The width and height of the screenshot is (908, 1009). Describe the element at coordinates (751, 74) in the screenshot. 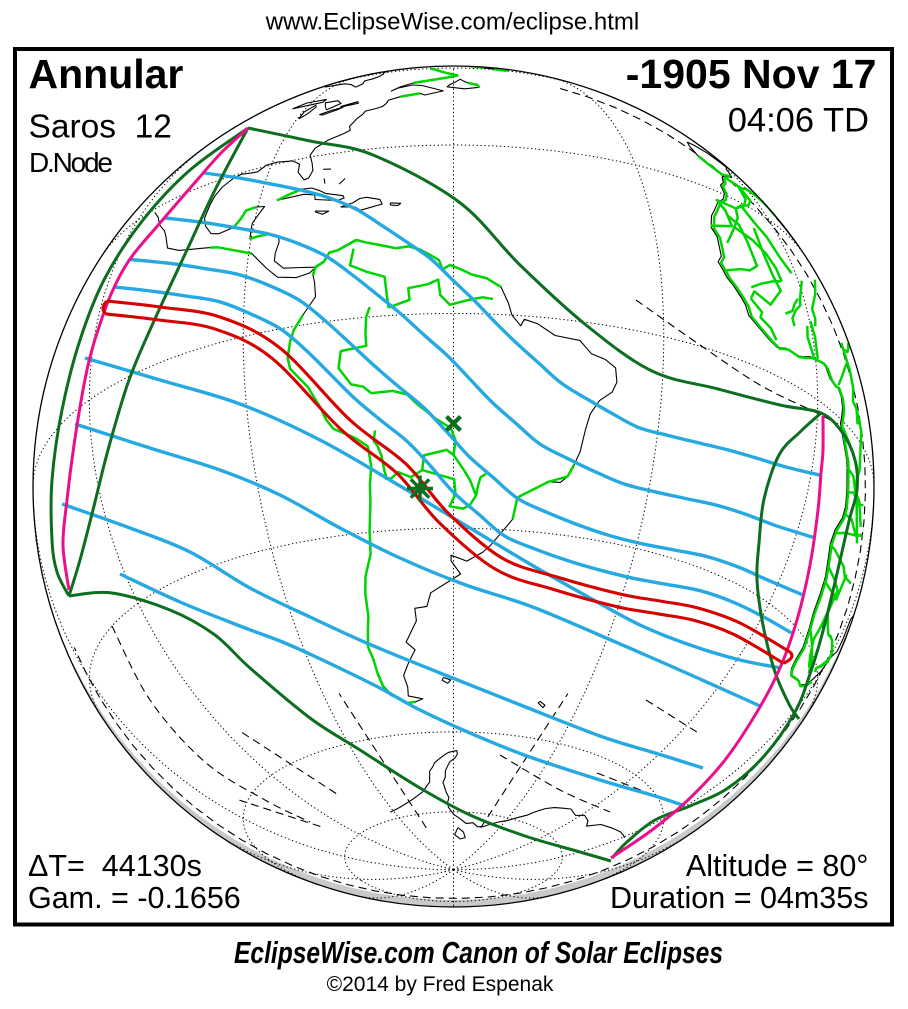

I see `svg-text: -1905 Nov 17` at that location.